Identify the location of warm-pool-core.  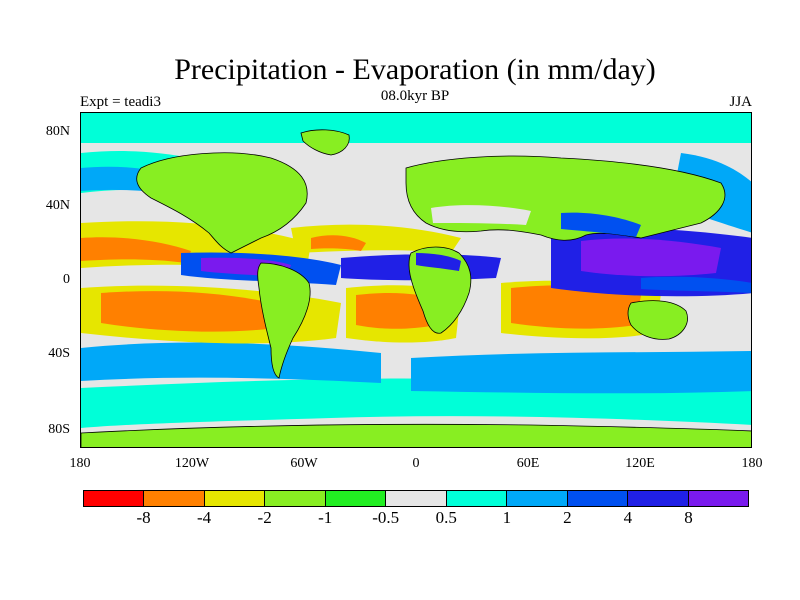
(651, 257).